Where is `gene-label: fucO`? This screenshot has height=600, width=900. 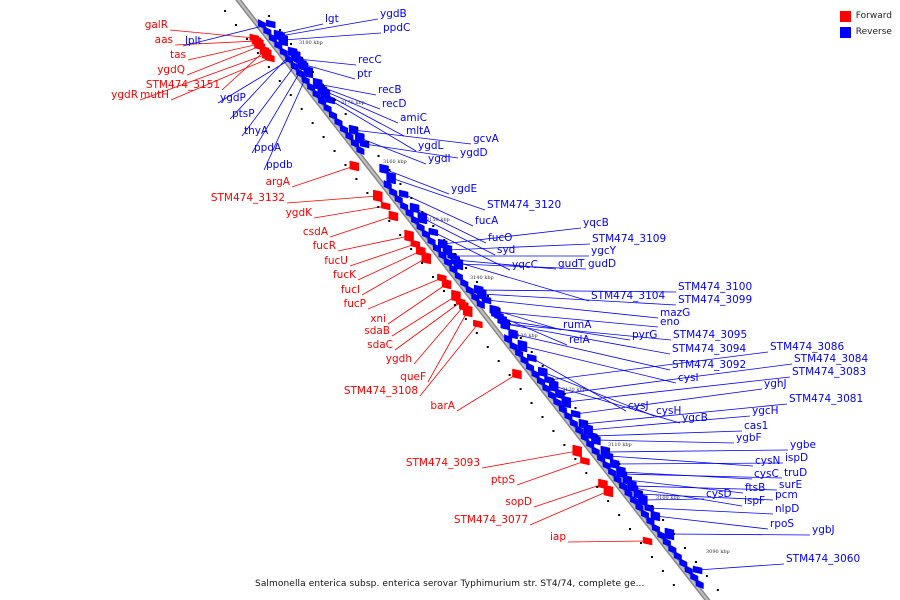
gene-label: fucO is located at coordinates (500, 238).